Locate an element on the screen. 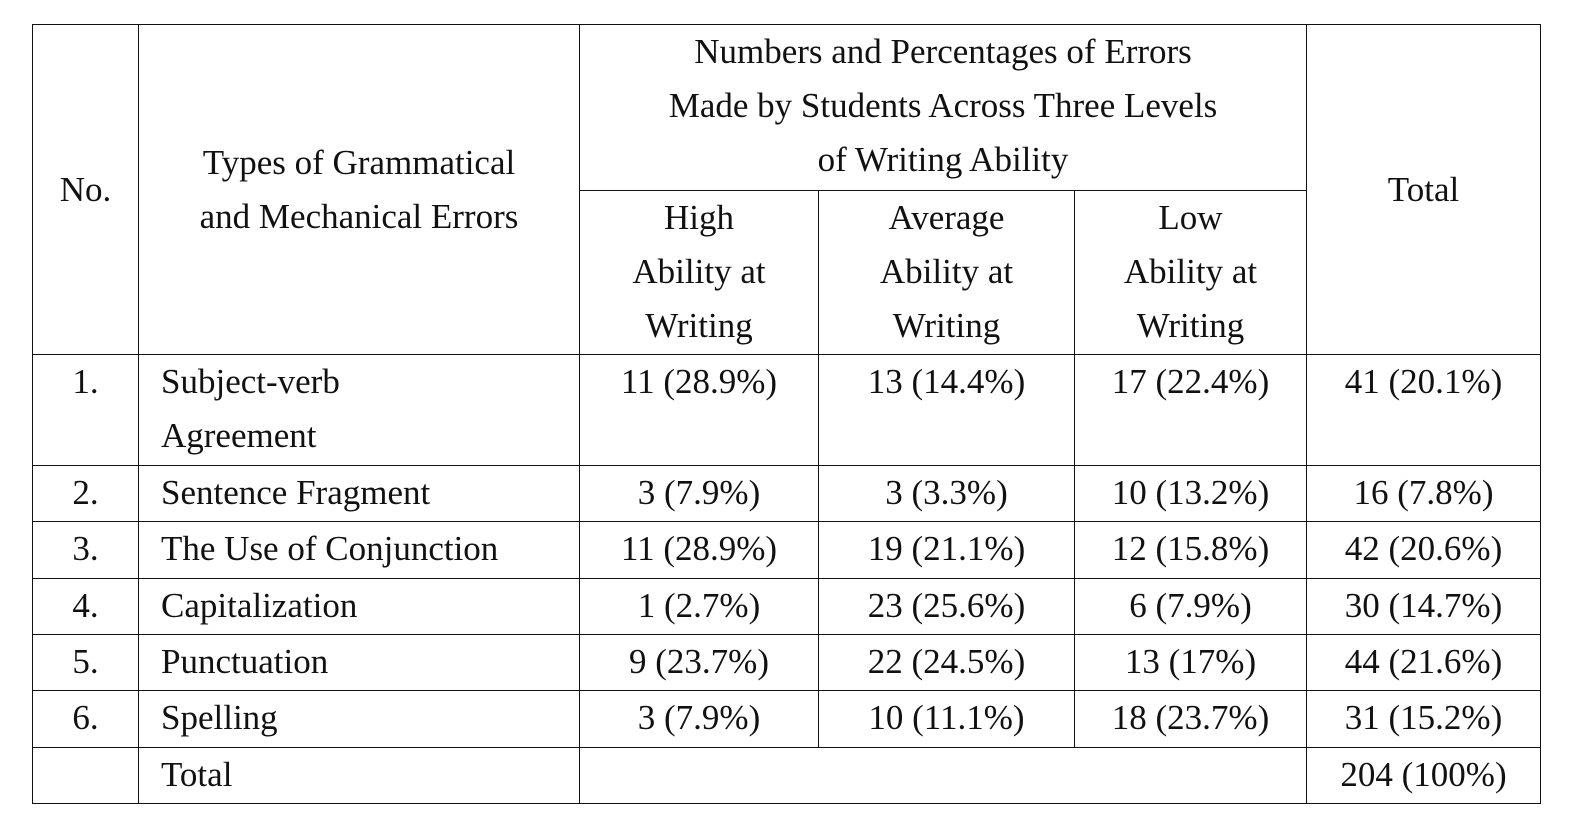  header-low-ability: Low Ability at Writing is located at coordinates (1190, 272).